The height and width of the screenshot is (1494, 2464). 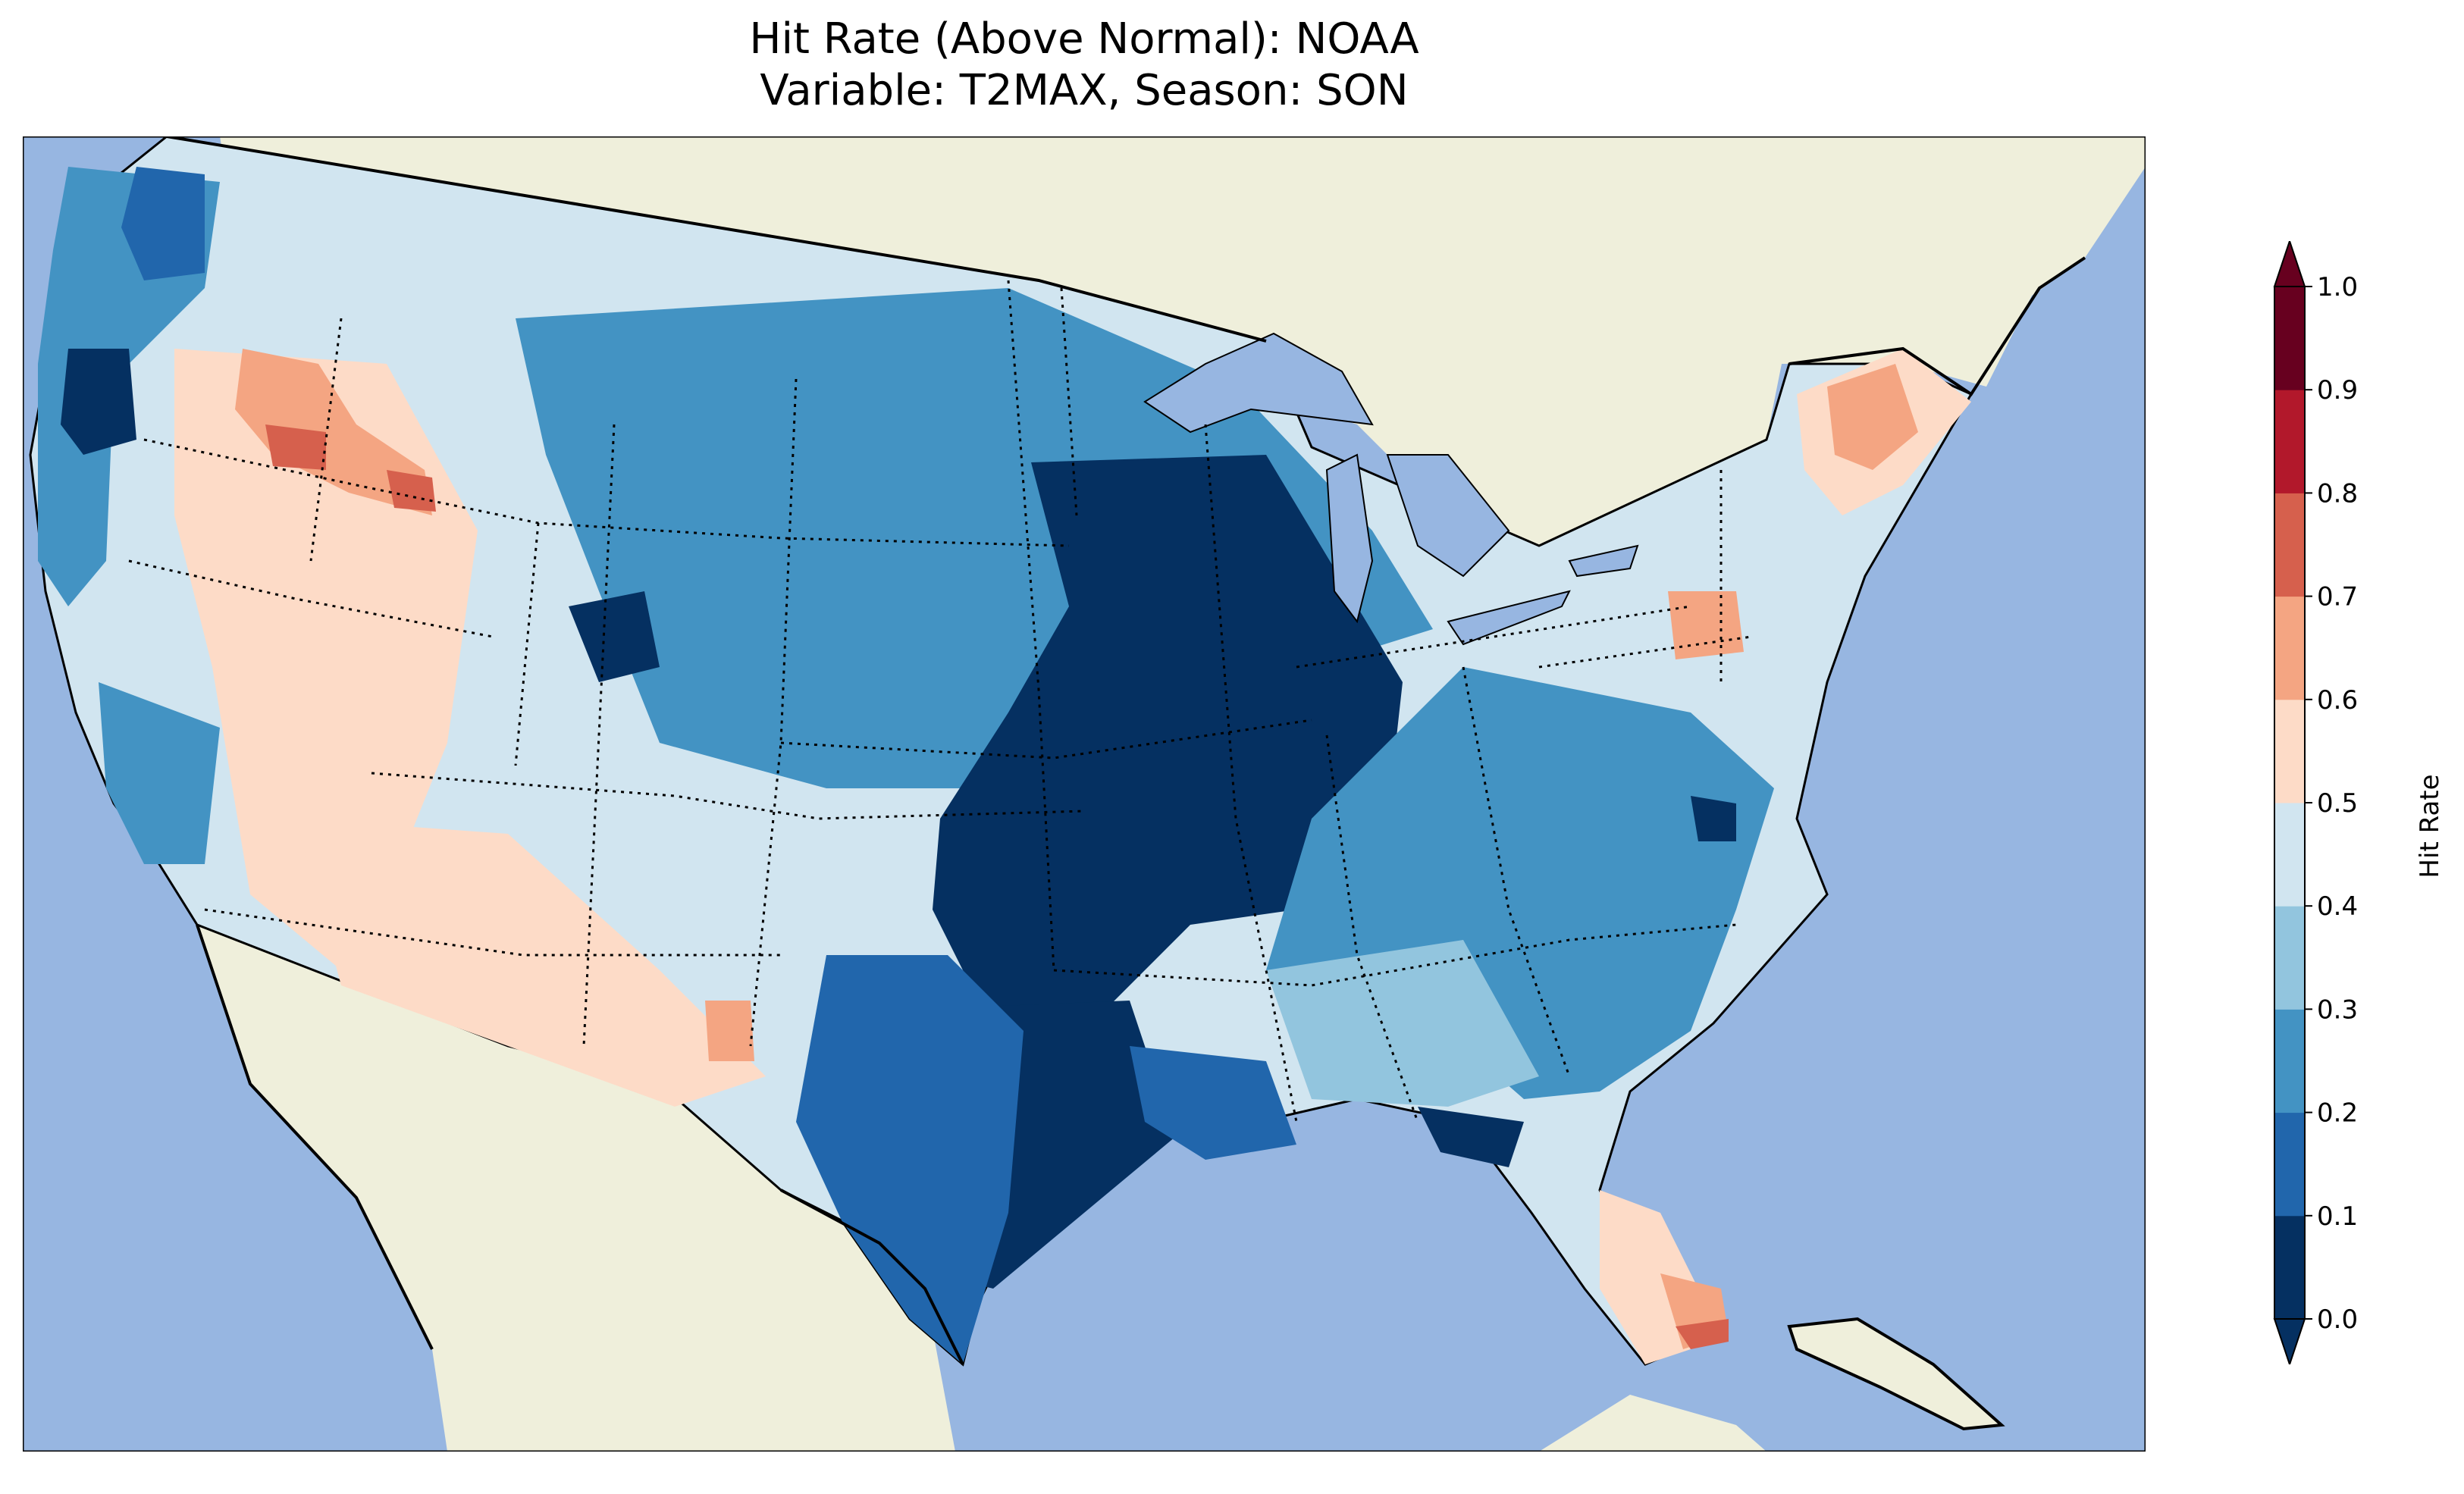 I want to click on region-southwest-warm, so click(x=531, y=963).